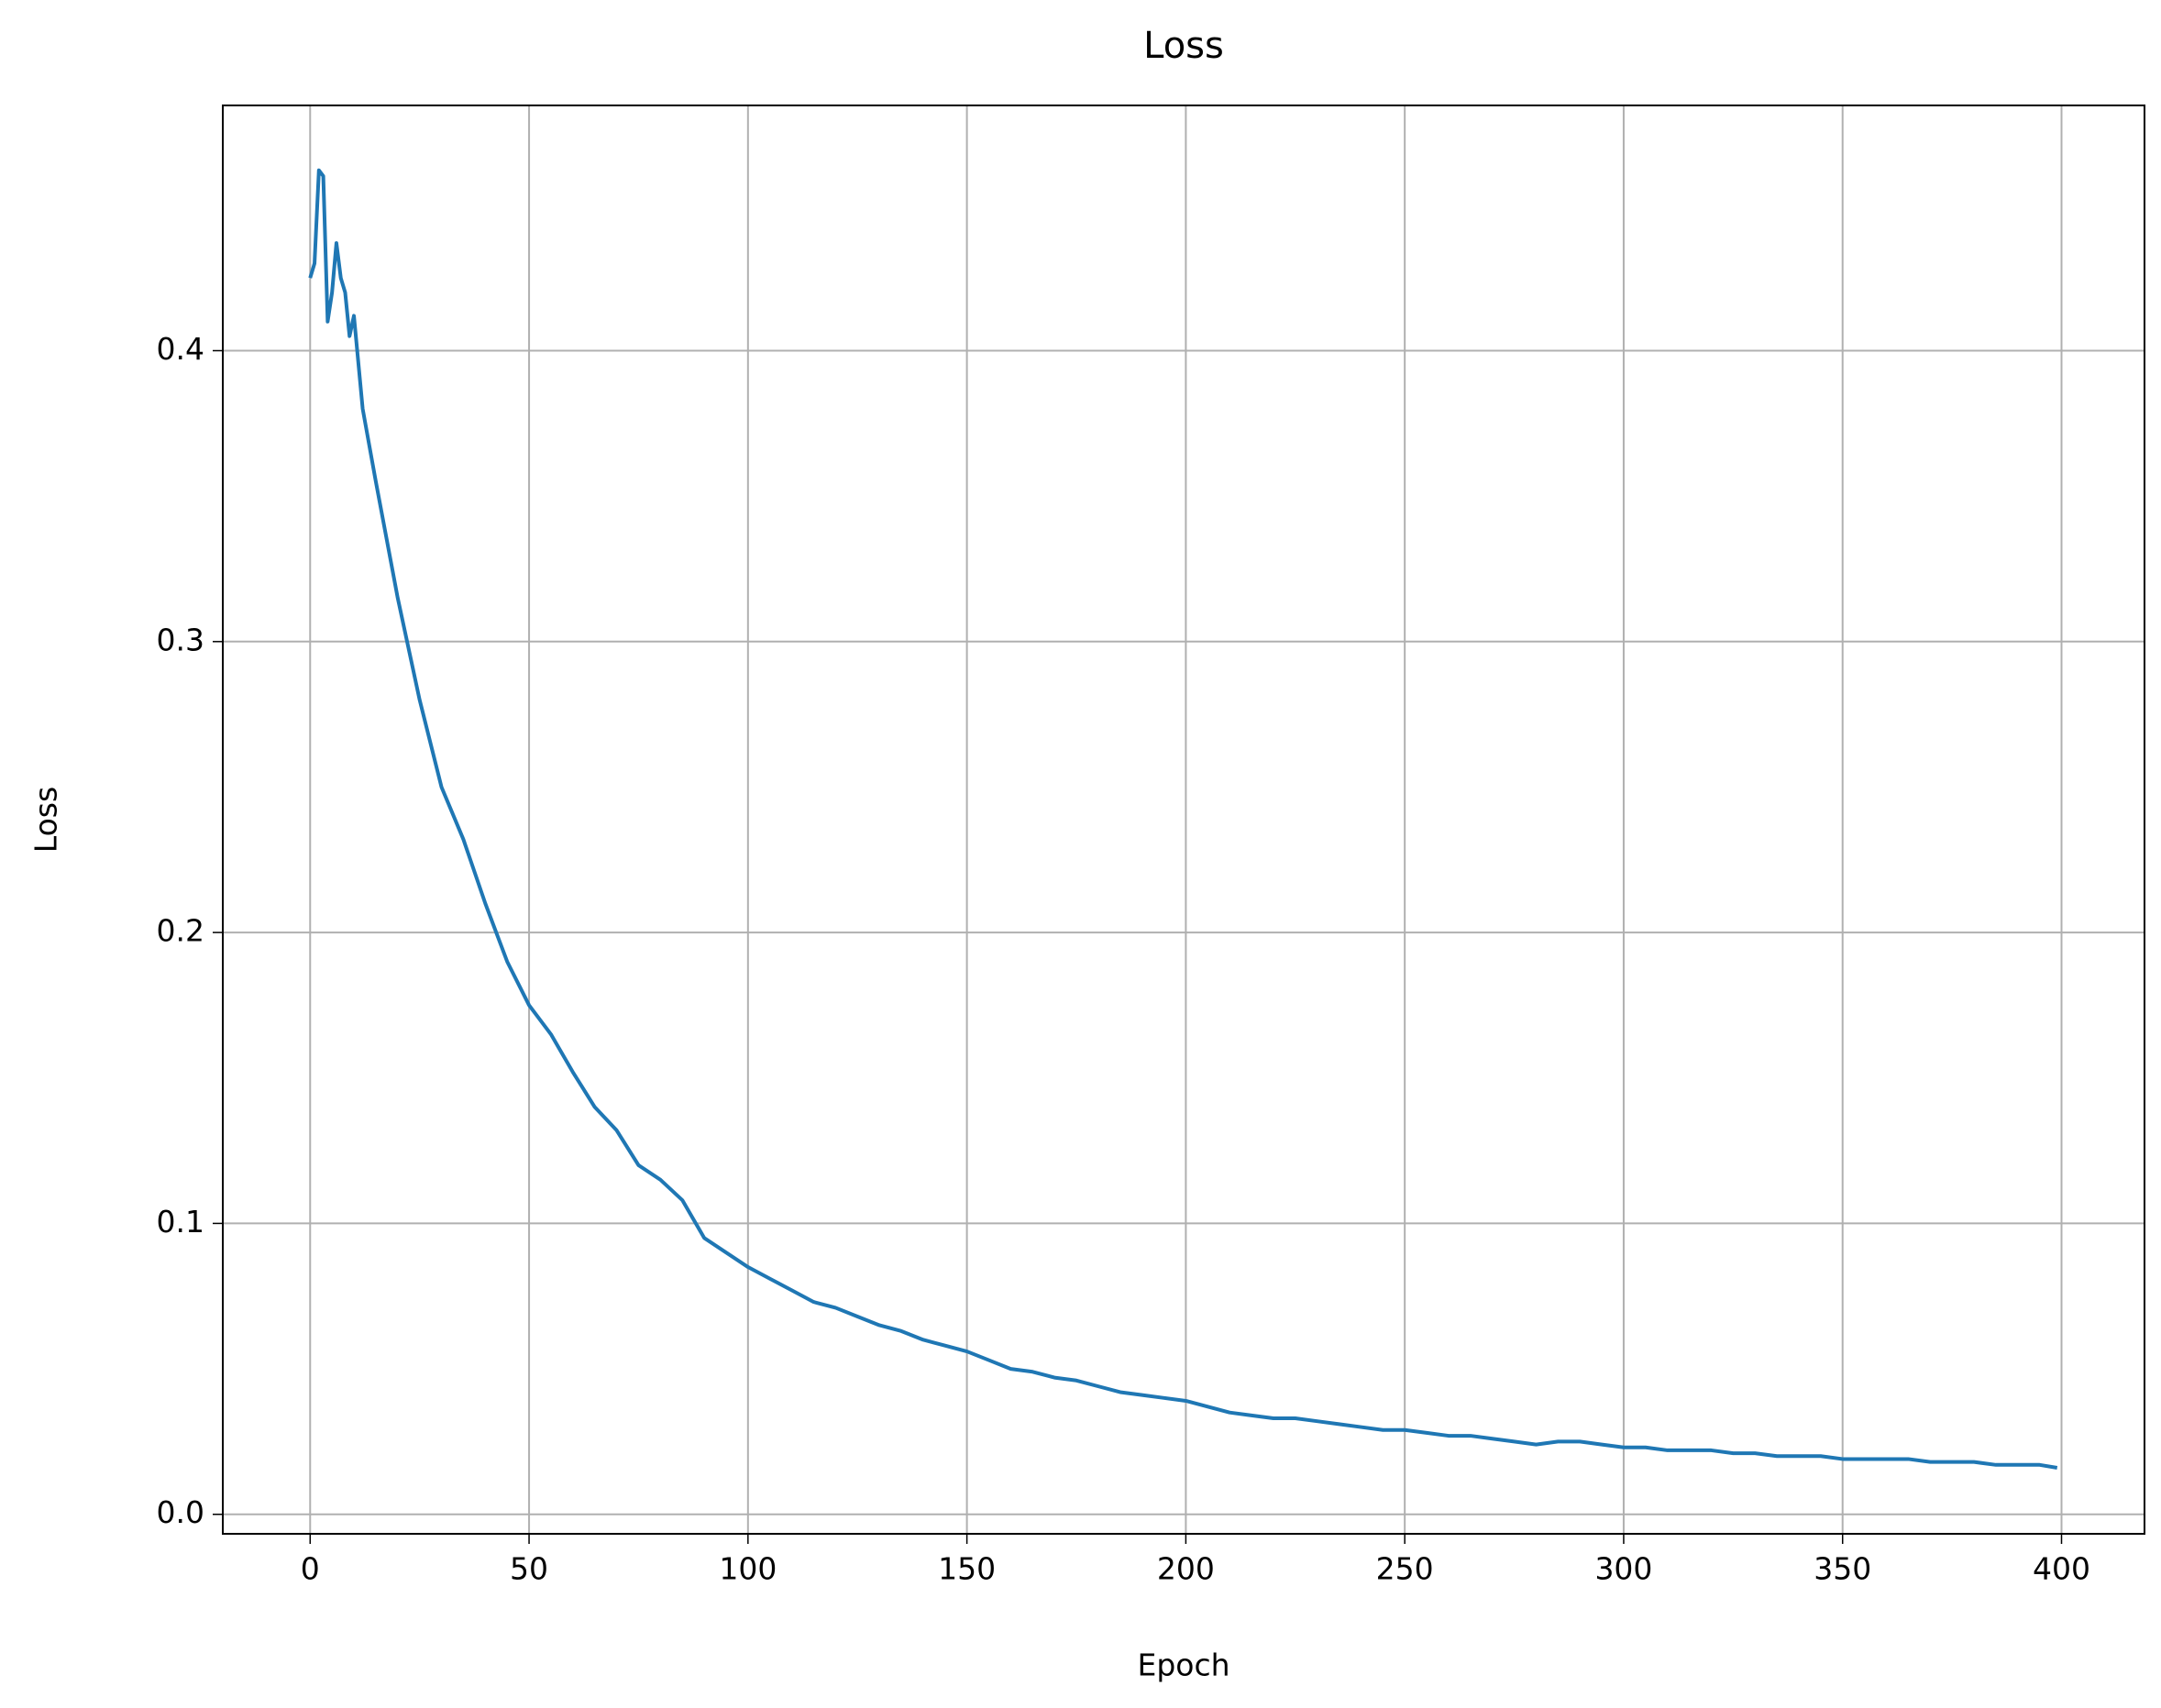 Image resolution: width=2161 pixels, height=1708 pixels. What do you see at coordinates (2061, 1569) in the screenshot?
I see `x-tick-label: 400` at bounding box center [2061, 1569].